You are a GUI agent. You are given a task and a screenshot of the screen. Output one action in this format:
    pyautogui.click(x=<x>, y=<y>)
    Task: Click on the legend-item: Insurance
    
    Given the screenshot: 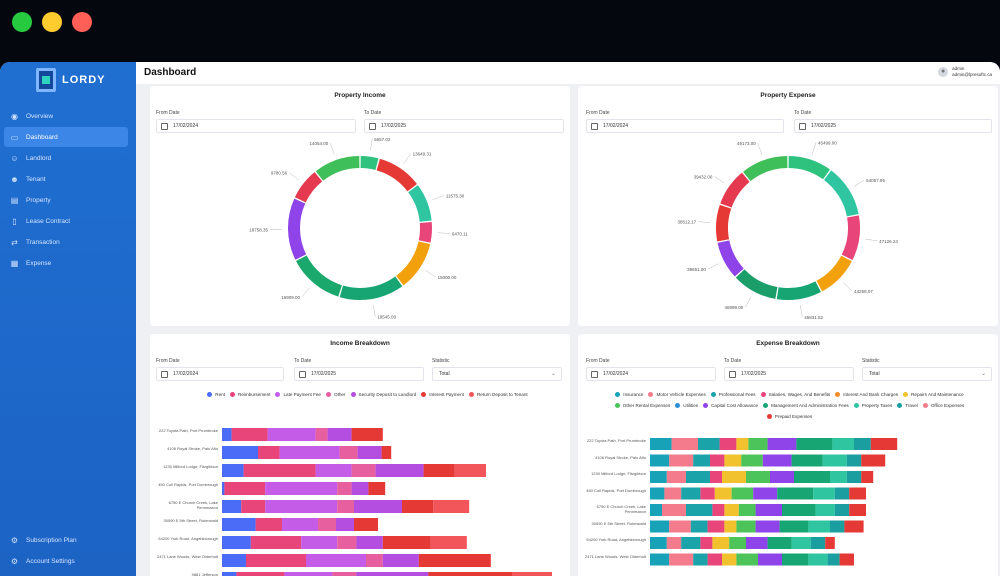 What is the action you would take?
    pyautogui.click(x=629, y=394)
    